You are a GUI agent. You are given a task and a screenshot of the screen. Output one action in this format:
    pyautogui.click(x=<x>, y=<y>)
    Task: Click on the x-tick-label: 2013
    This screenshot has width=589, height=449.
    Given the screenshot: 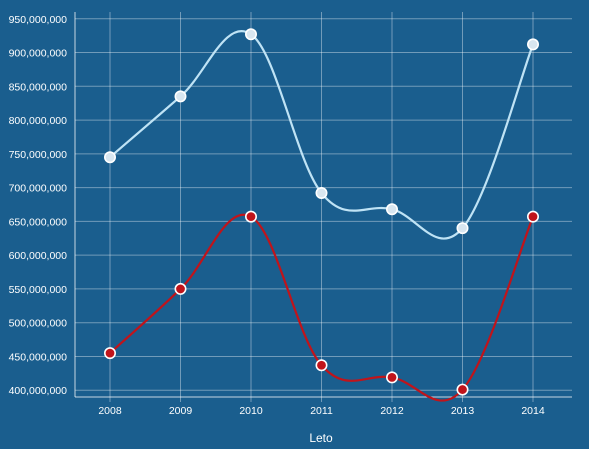 What is the action you would take?
    pyautogui.click(x=463, y=411)
    